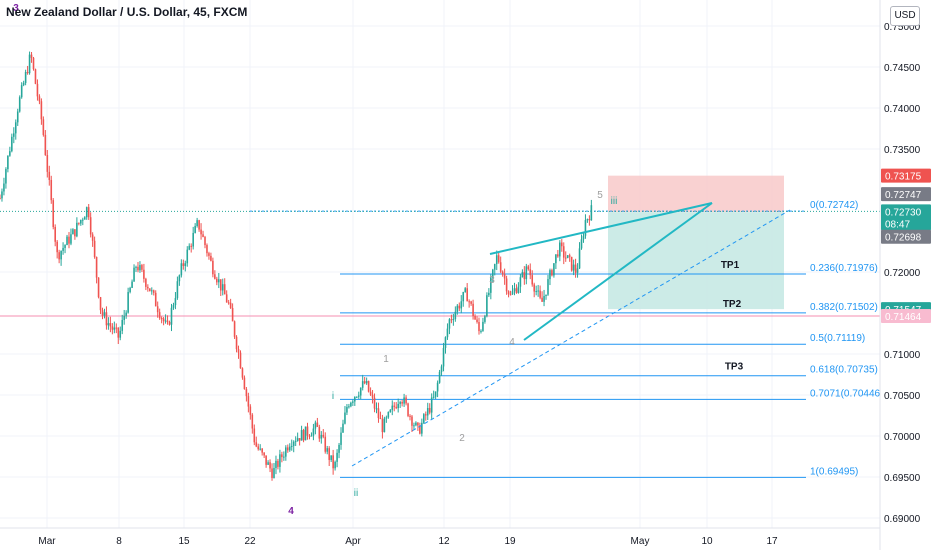 This screenshot has width=932, height=550. Describe the element at coordinates (510, 541) in the screenshot. I see `time-tick-label: 19` at that location.